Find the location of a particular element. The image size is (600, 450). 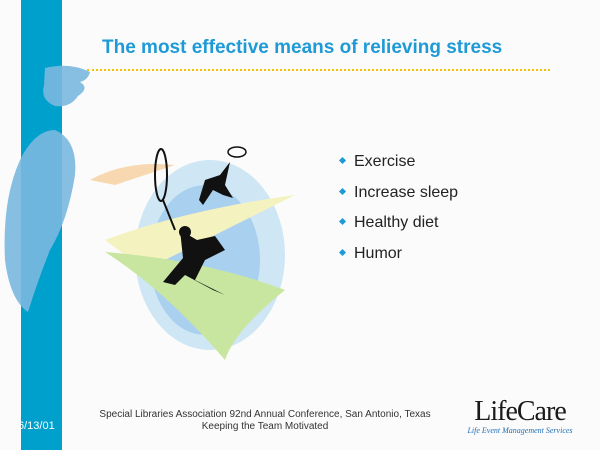

bullet-item: Exercise is located at coordinates (398, 168).